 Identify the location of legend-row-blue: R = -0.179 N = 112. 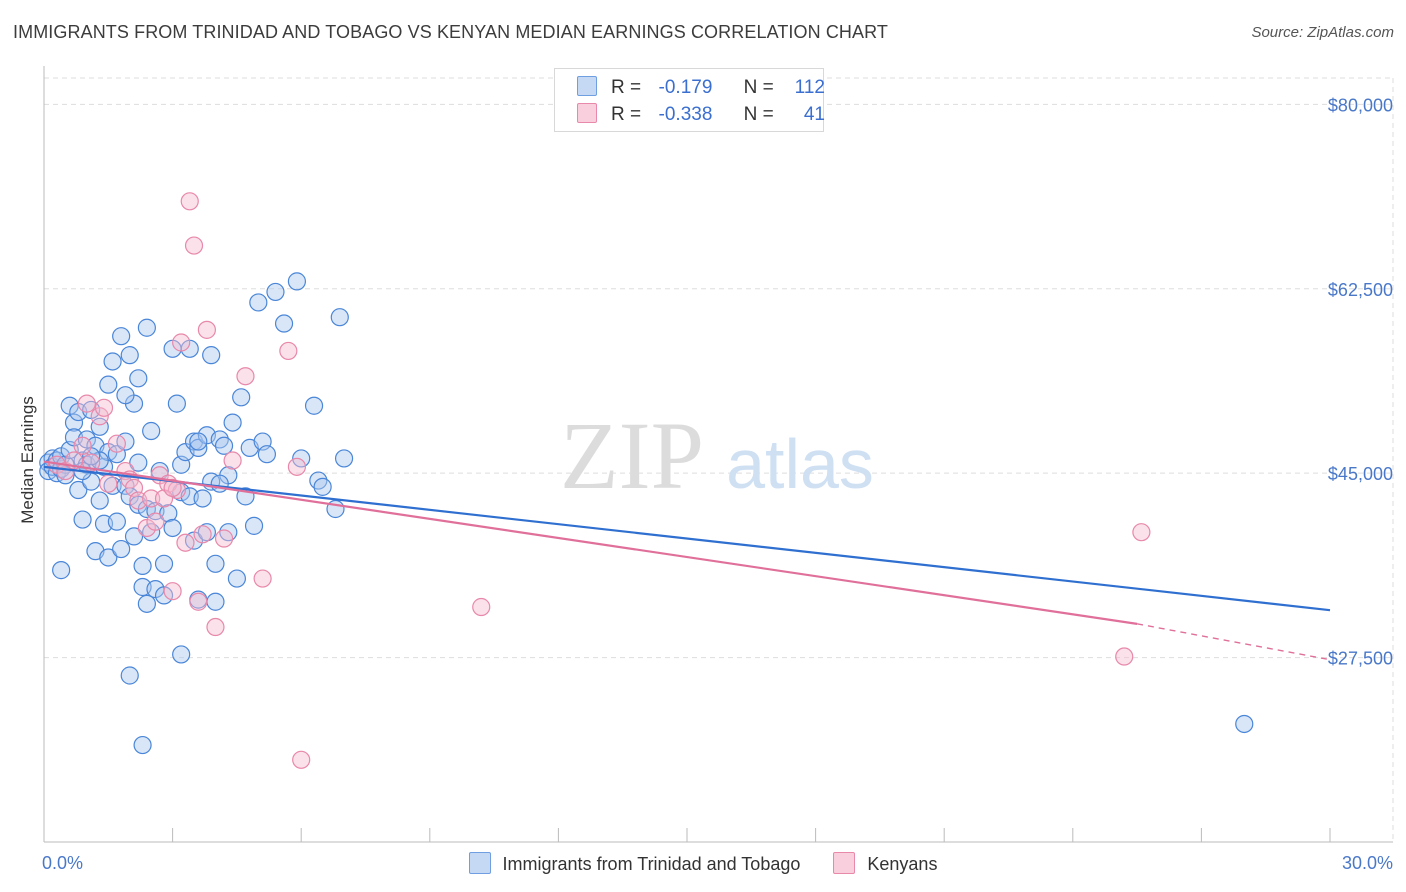
(701, 87).